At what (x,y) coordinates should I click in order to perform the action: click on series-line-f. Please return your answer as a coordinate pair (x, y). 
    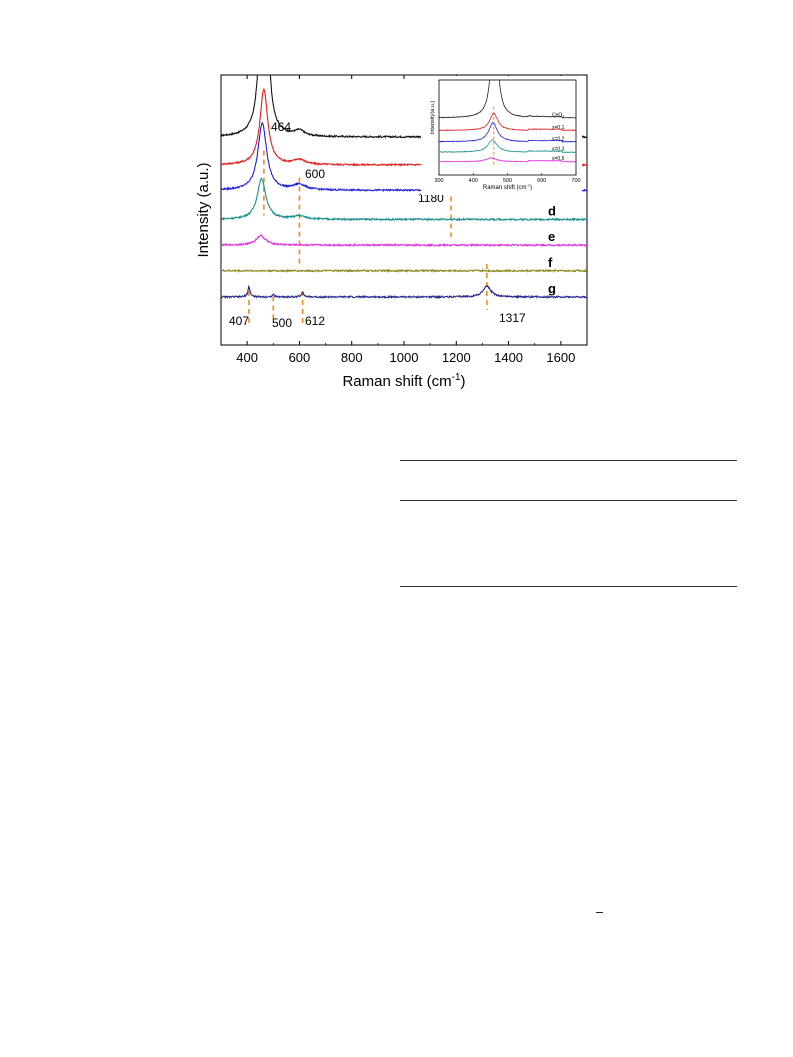
    Looking at the image, I should click on (404, 271).